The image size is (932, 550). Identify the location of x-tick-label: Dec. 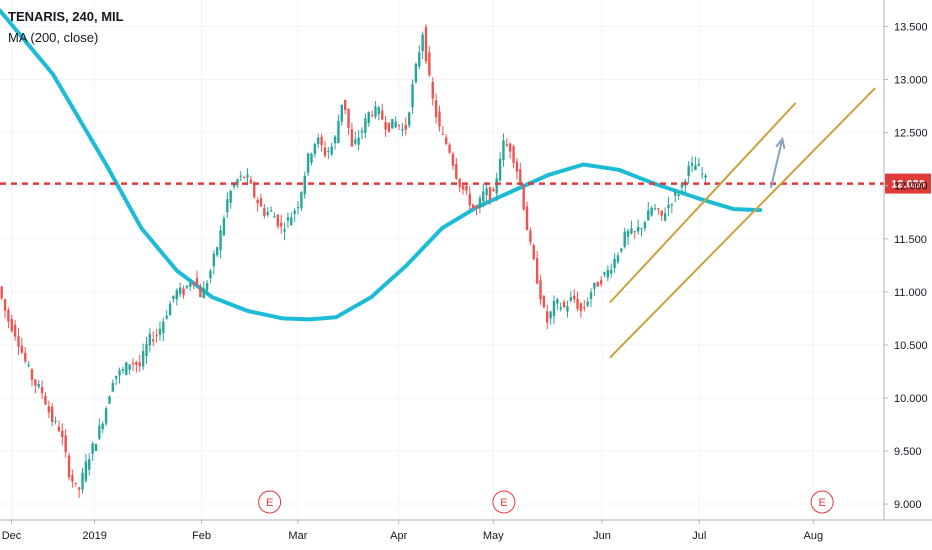
(12, 536).